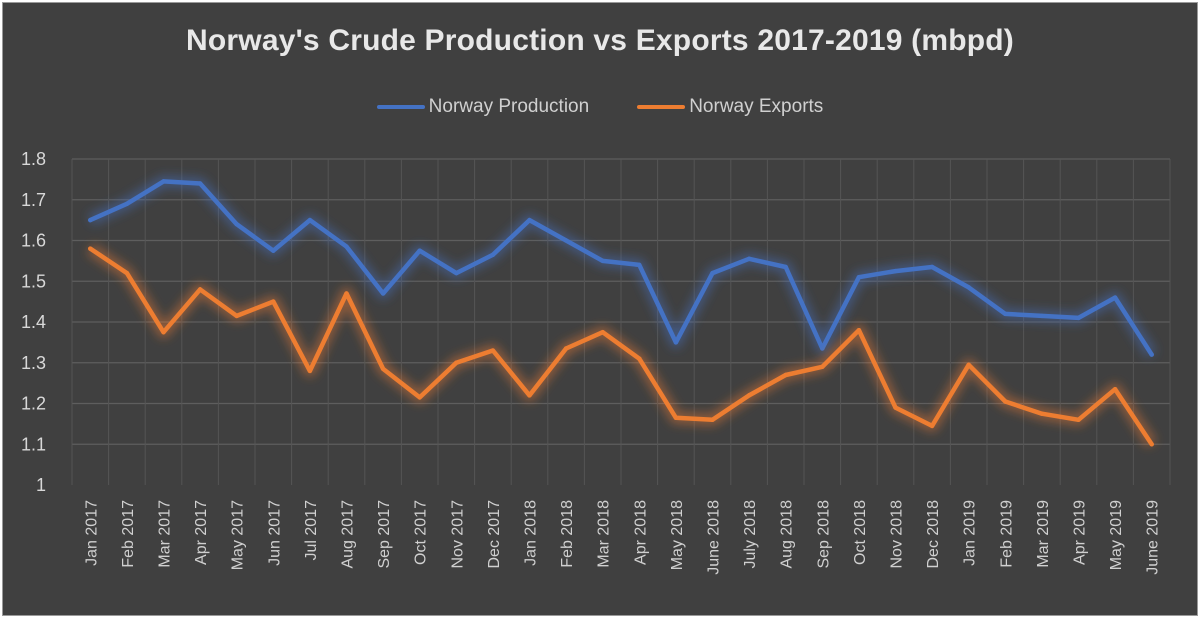 The image size is (1200, 618). Describe the element at coordinates (348, 534) in the screenshot. I see `x-tick-label: Aug 2017` at that location.